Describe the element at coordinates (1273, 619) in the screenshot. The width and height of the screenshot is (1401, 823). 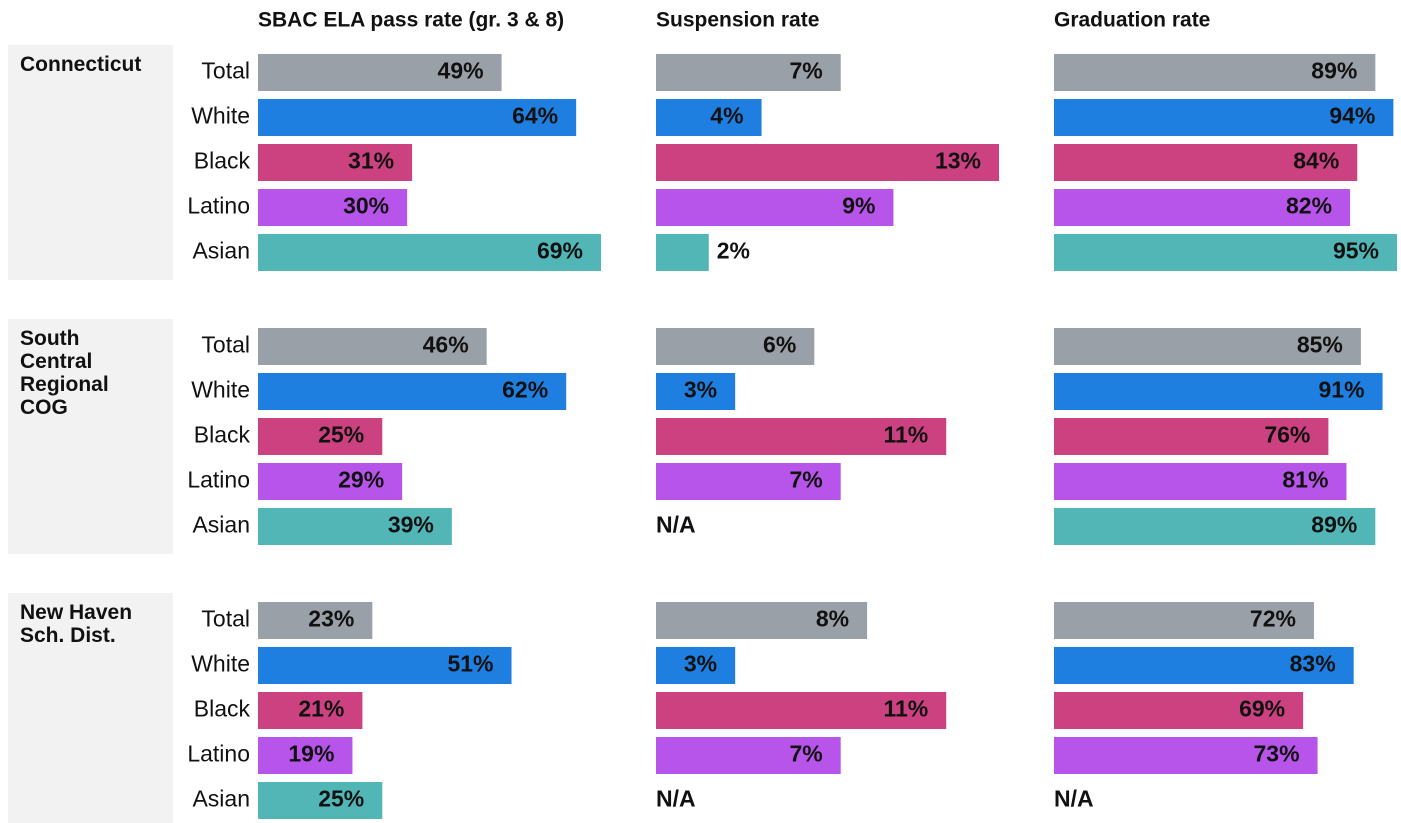
I see `value-label: 72%` at that location.